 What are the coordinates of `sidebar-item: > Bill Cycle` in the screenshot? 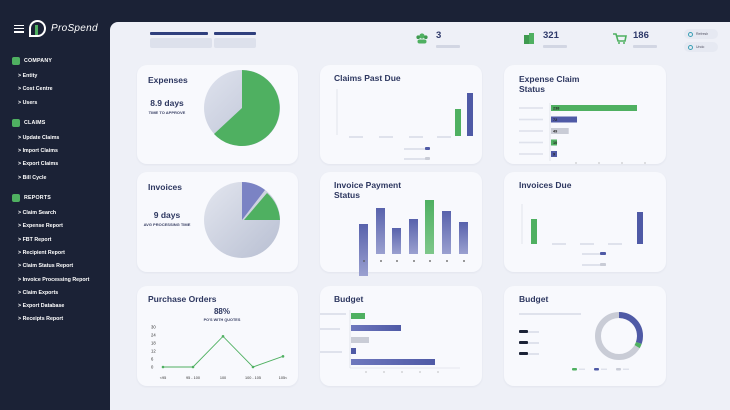 It's located at (32, 177).